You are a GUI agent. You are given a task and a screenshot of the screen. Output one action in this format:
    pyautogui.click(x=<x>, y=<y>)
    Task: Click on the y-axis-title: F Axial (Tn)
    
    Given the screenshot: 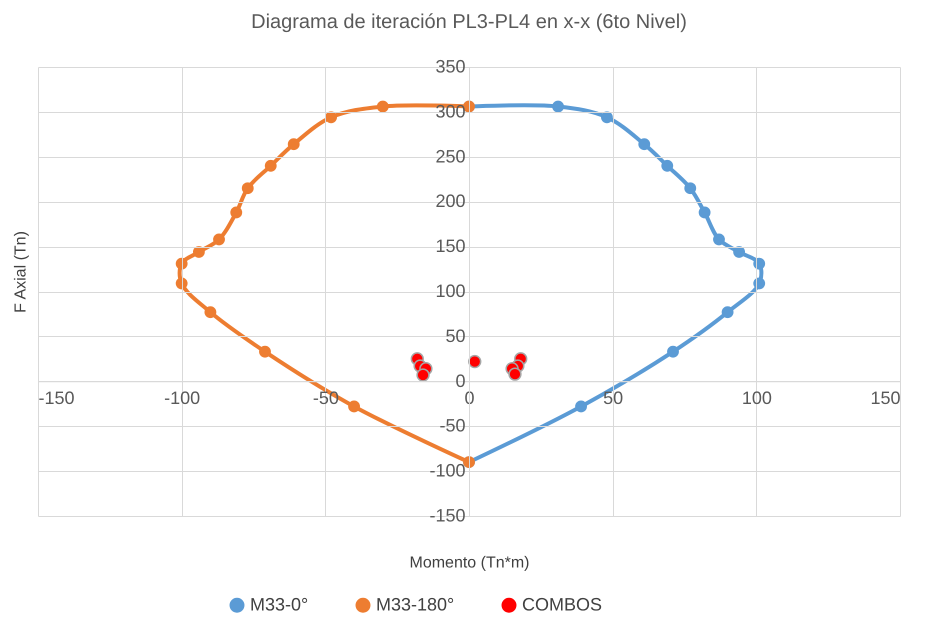 What is the action you would take?
    pyautogui.click(x=21, y=272)
    